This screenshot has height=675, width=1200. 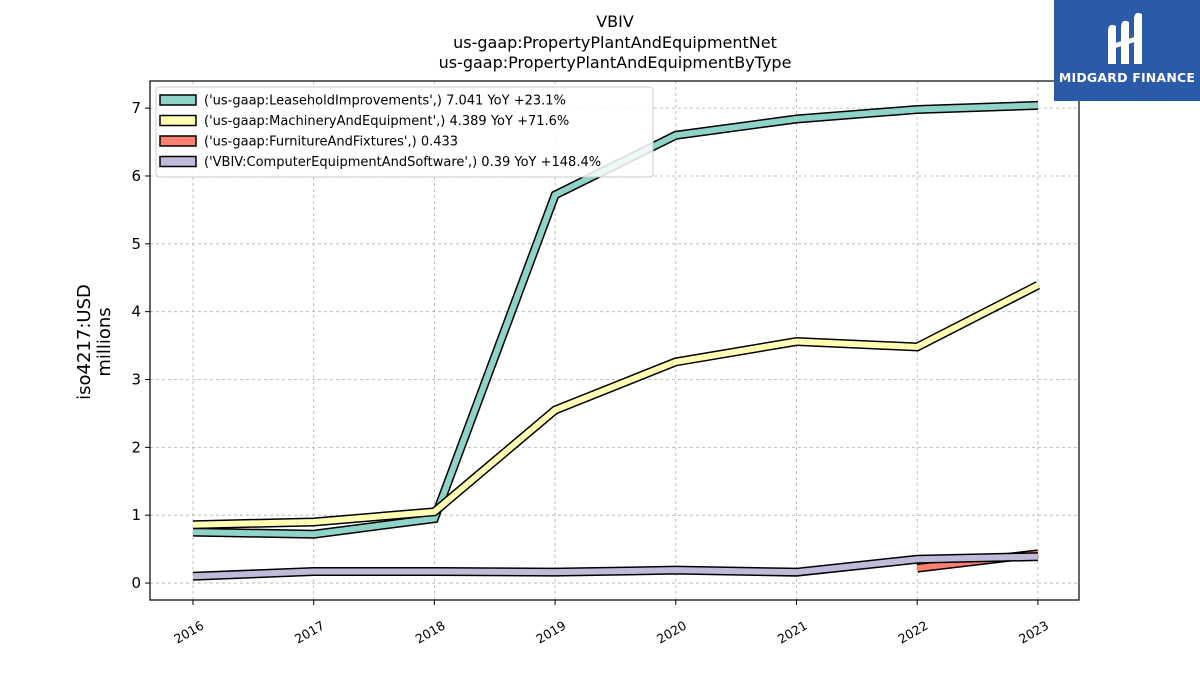 What do you see at coordinates (331, 142) in the screenshot?
I see `legend-label: ('us-gaap:FurnitureAndFixtures',) 0.433` at bounding box center [331, 142].